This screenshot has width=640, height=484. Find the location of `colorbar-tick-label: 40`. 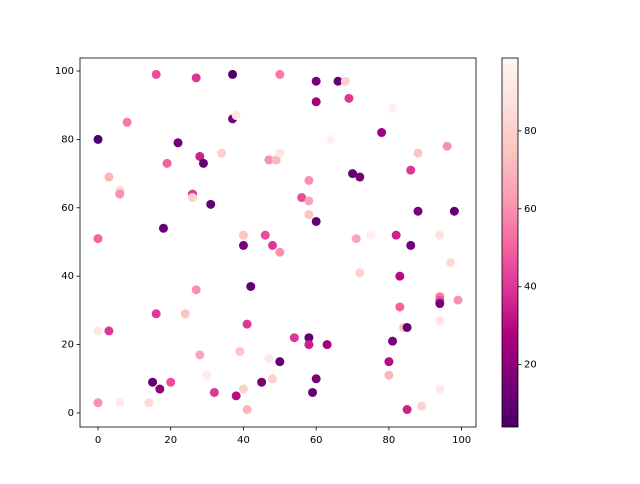

colorbar-tick-label: 40 is located at coordinates (530, 287).